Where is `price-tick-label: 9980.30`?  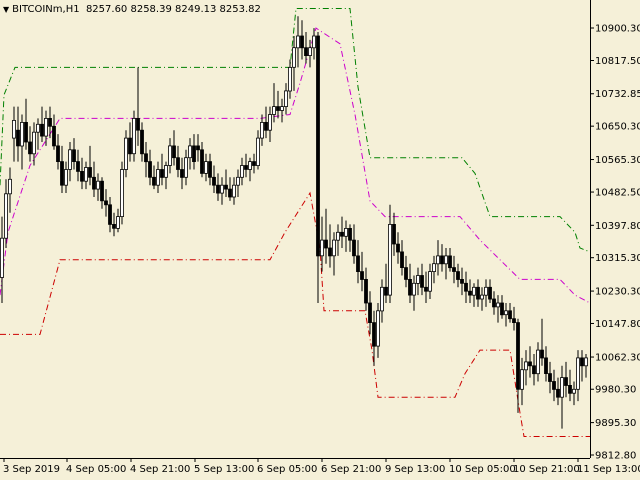
price-tick-label: 9980.30 is located at coordinates (615, 390).